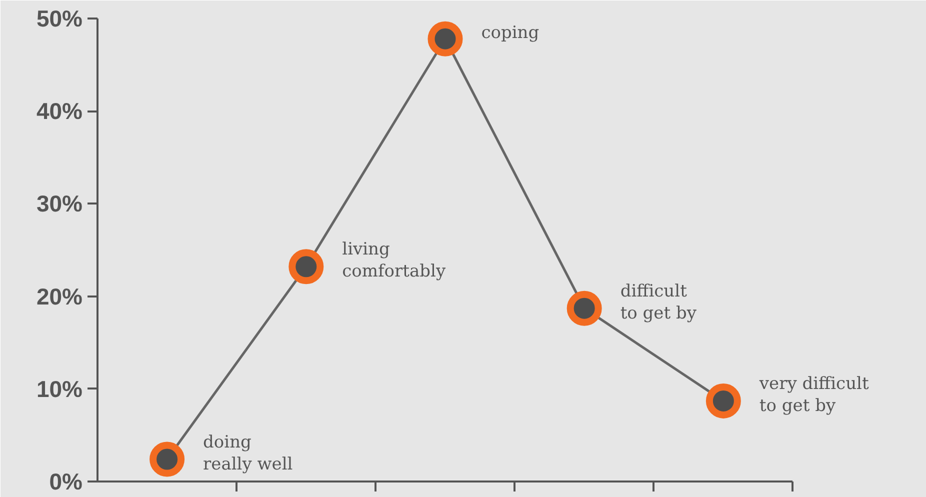 The width and height of the screenshot is (926, 497). What do you see at coordinates (59, 203) in the screenshot?
I see `y-tick-label: 30%` at bounding box center [59, 203].